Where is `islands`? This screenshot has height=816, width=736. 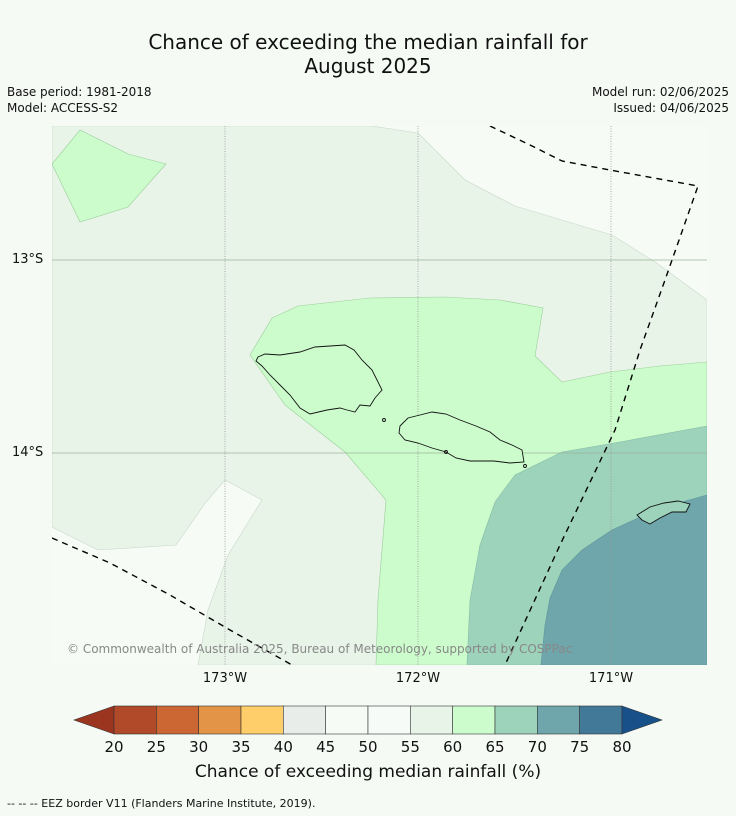
islands is located at coordinates (473, 434).